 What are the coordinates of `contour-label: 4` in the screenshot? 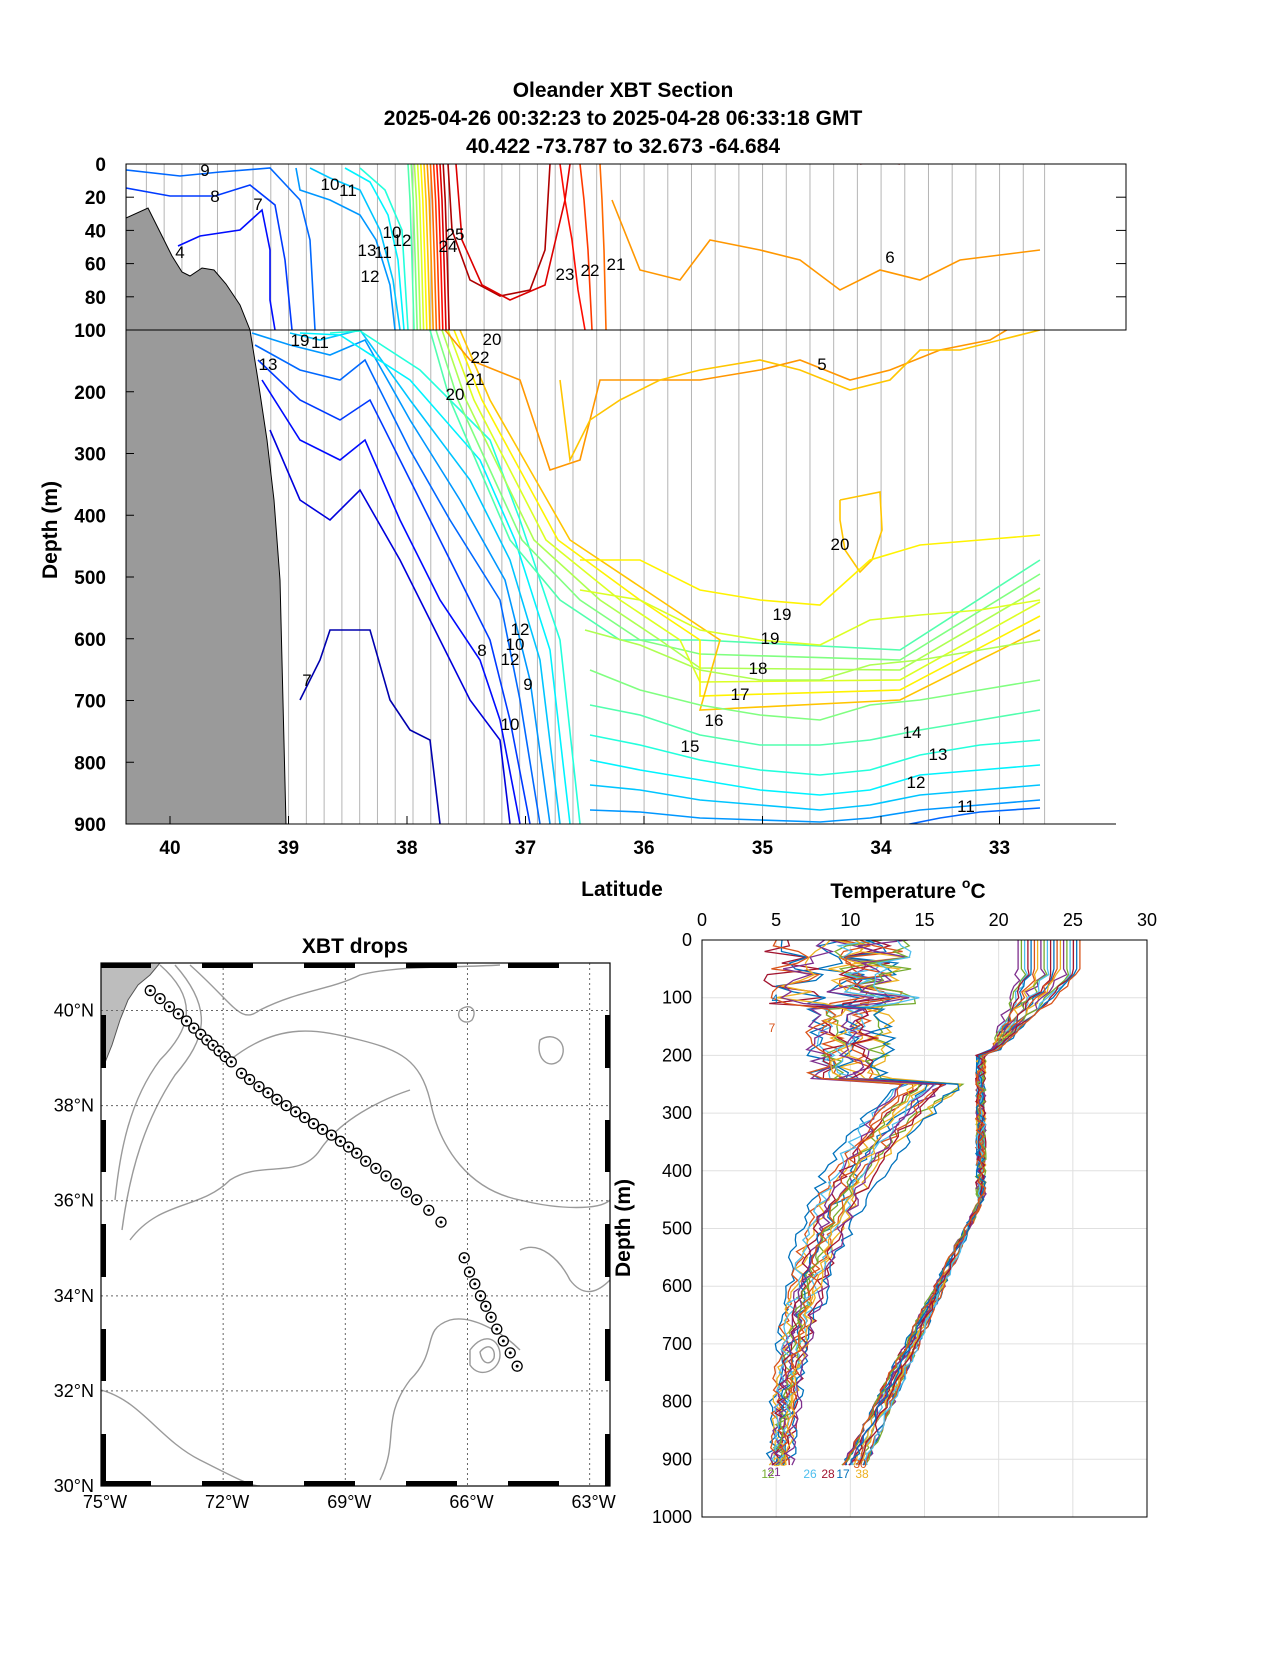 It's located at (179, 252).